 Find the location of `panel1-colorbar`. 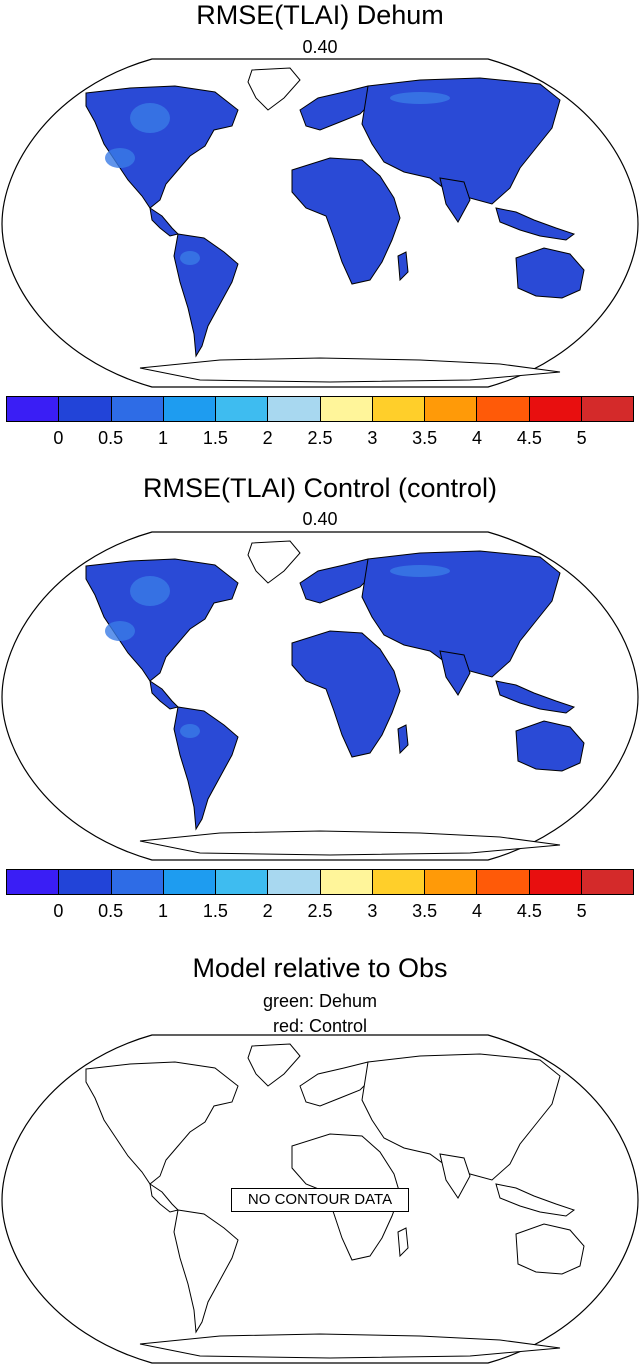

panel1-colorbar is located at coordinates (320, 409).